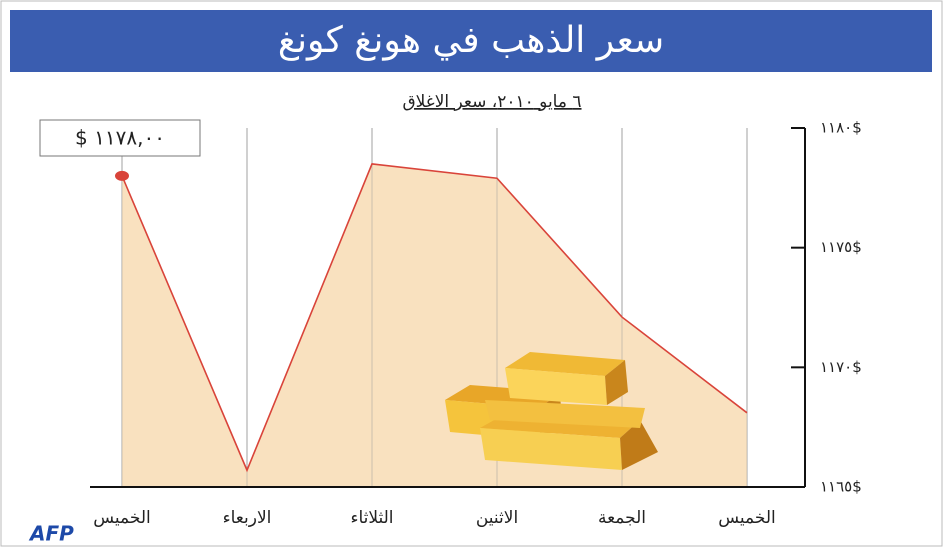 This screenshot has width=943, height=547. Describe the element at coordinates (371, 518) in the screenshot. I see `x-tick-label: الثلاثاء` at that location.